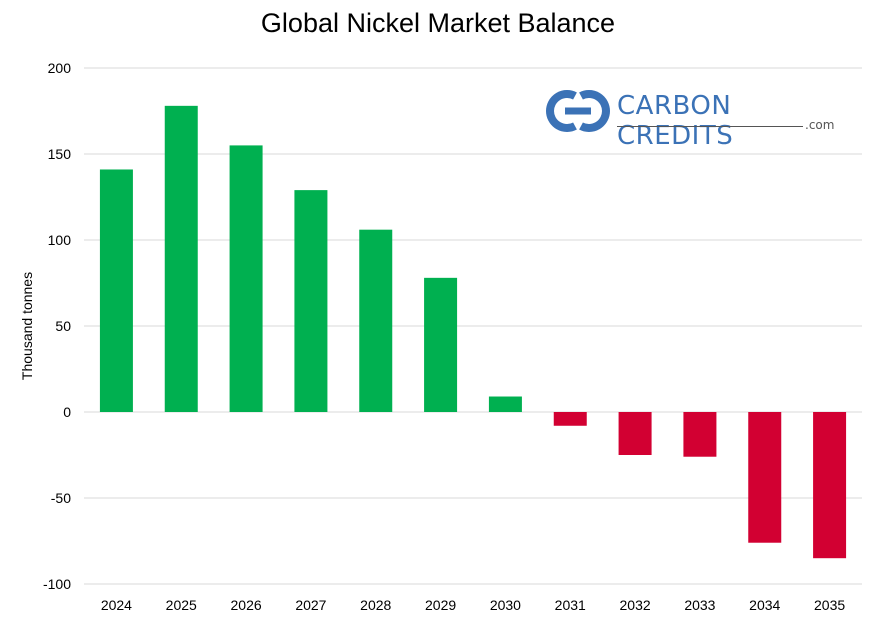  Describe the element at coordinates (765, 477) in the screenshot. I see `bar-2034` at that location.